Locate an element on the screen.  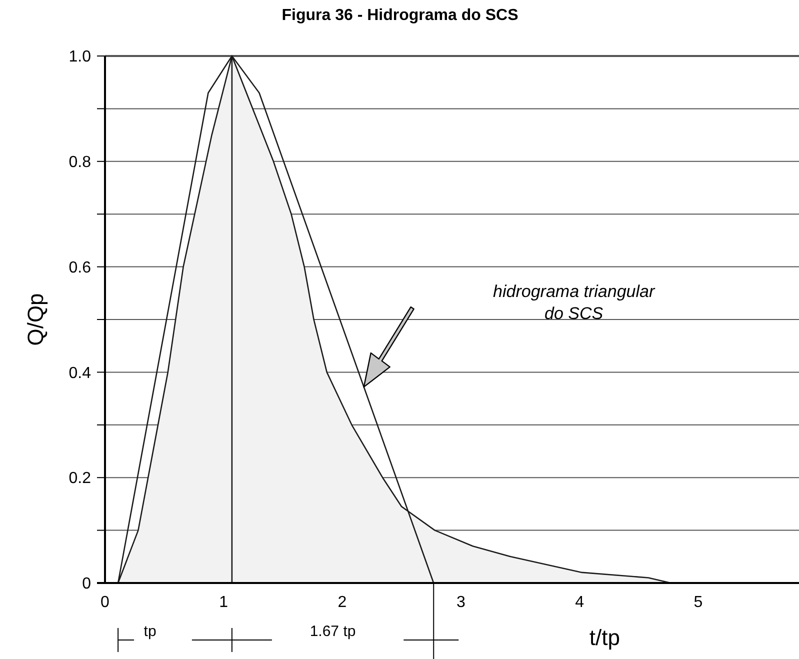
x-axis-title: t/tp is located at coordinates (604, 637).